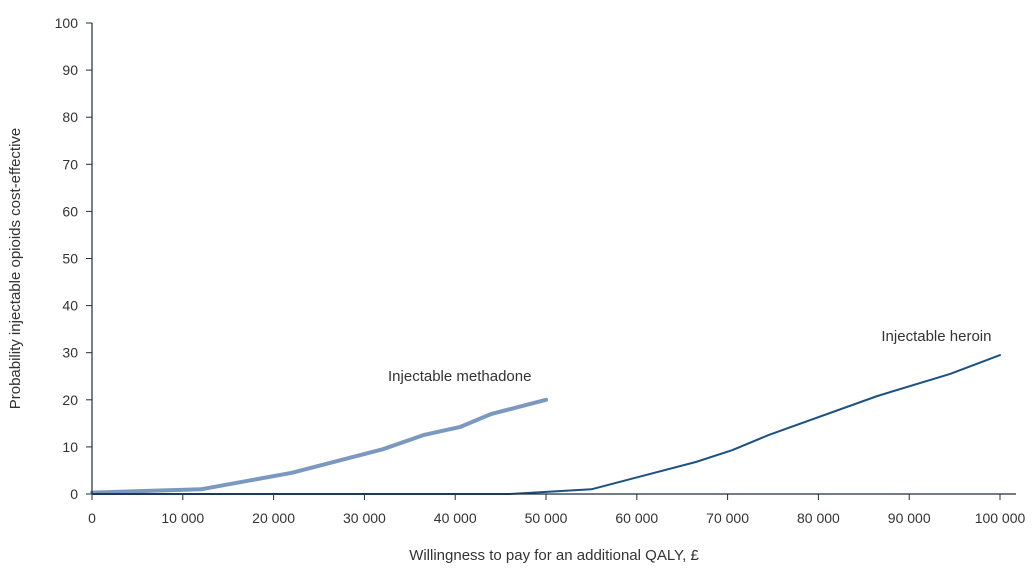 This screenshot has height=568, width=1032. Describe the element at coordinates (70, 70) in the screenshot. I see `y-tick-label: 90` at that location.